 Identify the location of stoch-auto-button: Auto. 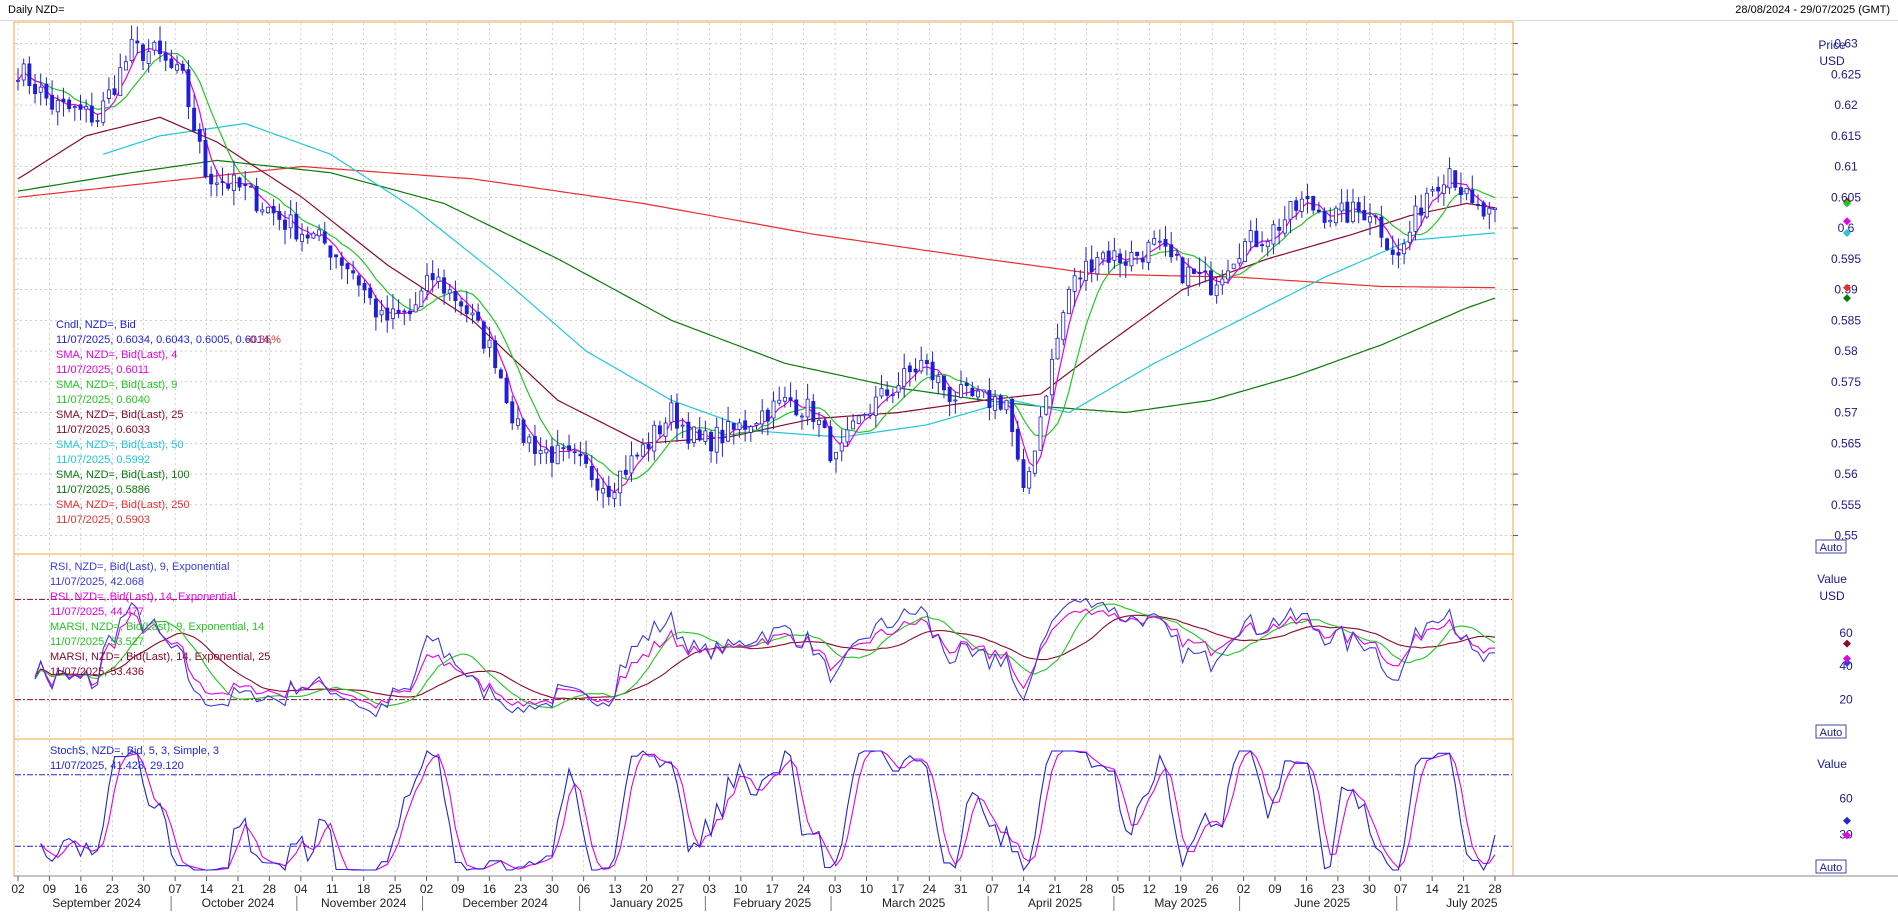
(1831, 866).